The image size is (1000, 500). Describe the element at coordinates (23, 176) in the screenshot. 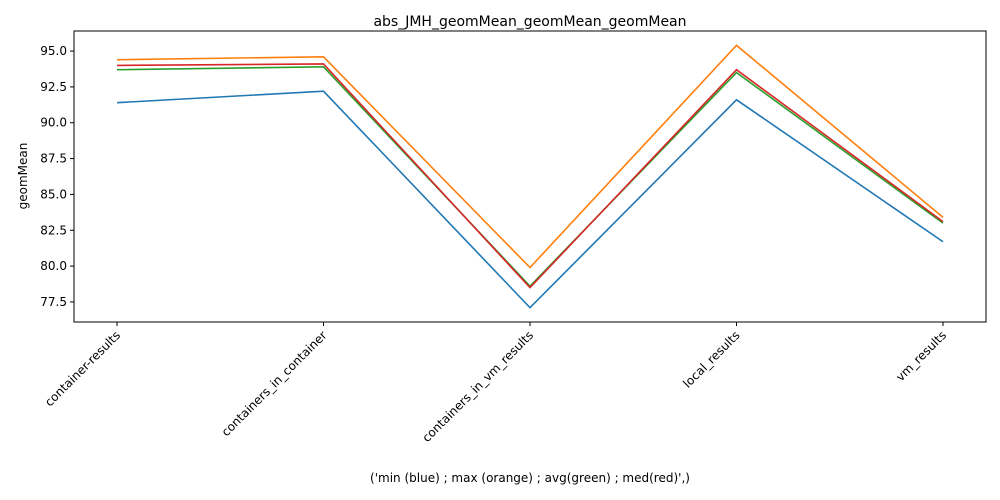

I see `y-axis-label: geomMean` at that location.